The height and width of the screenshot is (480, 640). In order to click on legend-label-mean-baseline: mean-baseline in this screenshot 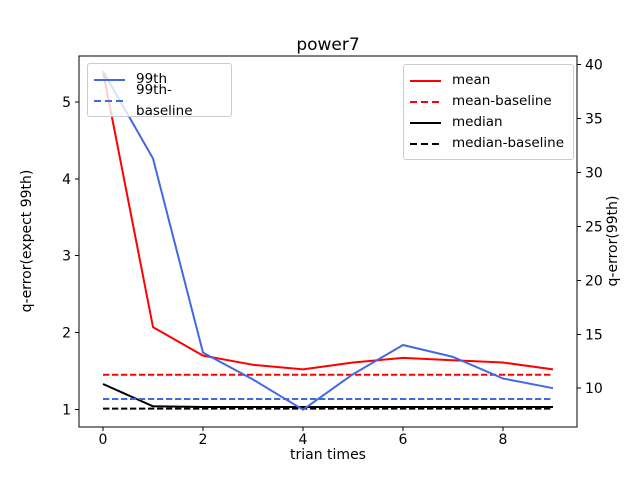, I will do `click(502, 101)`.